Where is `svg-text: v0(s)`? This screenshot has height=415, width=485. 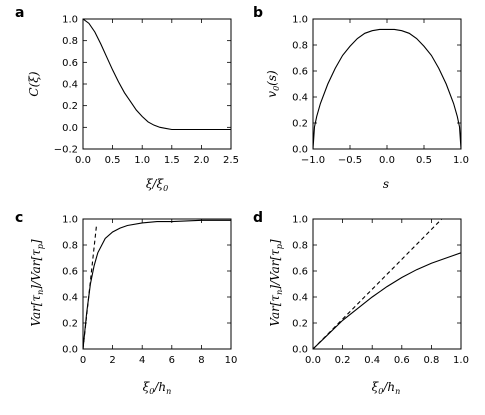 svg-text: v0(s) is located at coordinates (273, 84).